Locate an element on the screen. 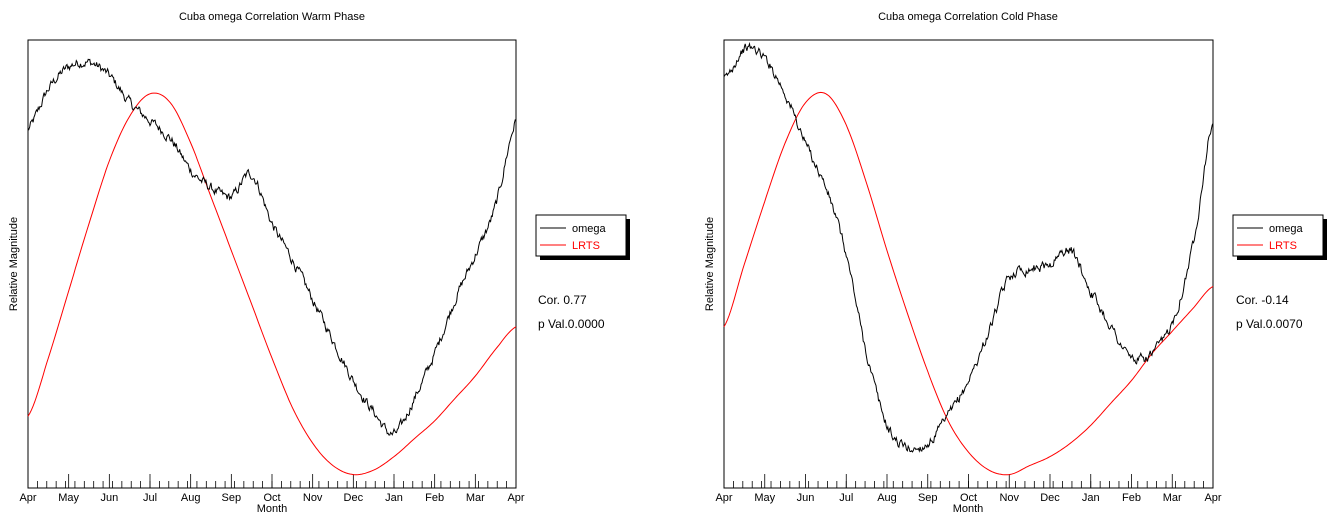 The image size is (1330, 519). p-value: p Val.0.0000 is located at coordinates (571, 324).